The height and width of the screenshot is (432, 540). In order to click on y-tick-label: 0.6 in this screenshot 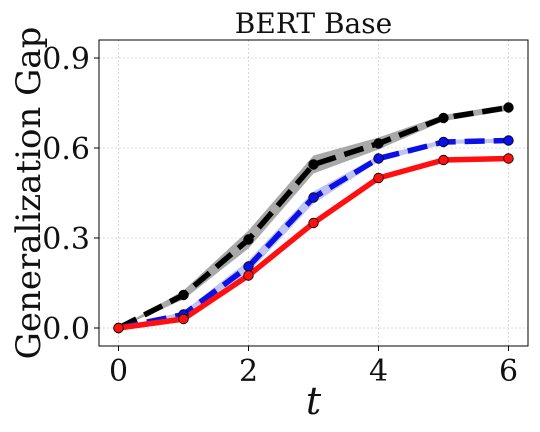, I will do `click(66, 149)`.